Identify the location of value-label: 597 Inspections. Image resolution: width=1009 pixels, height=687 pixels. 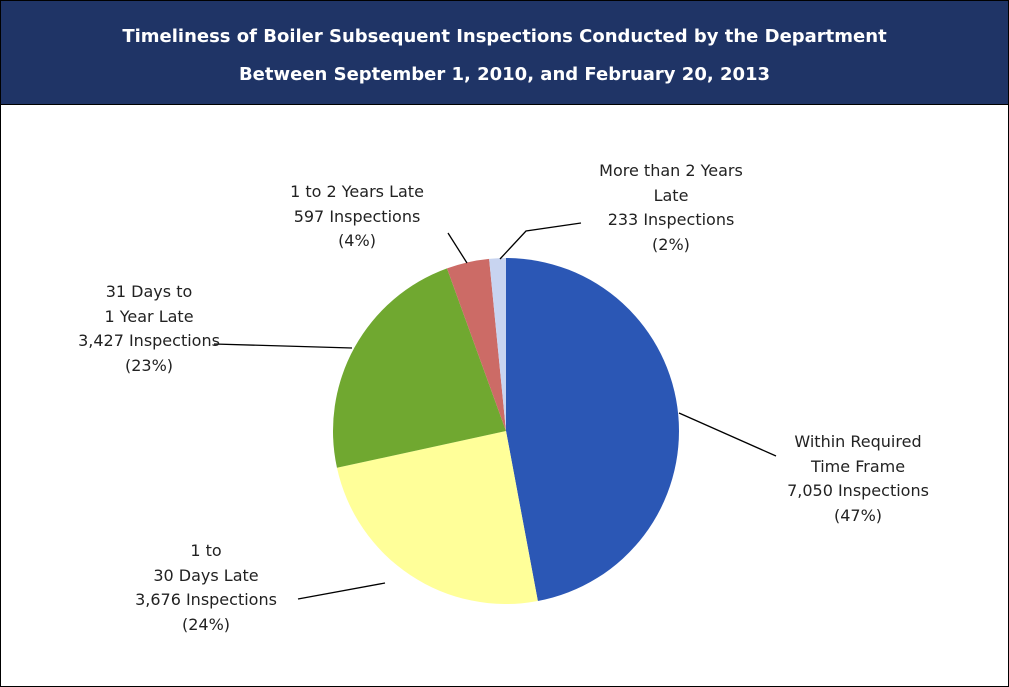
(357, 216).